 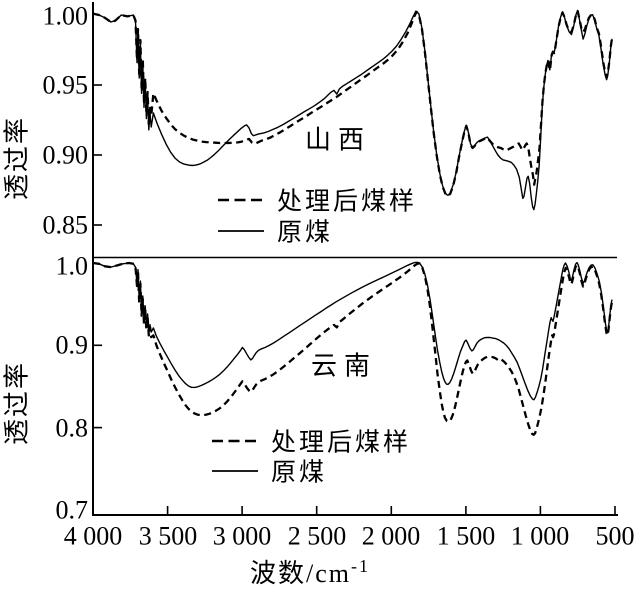 What do you see at coordinates (317, 217) in the screenshot?
I see `legend-shanxi: 处理后煤样 原煤` at bounding box center [317, 217].